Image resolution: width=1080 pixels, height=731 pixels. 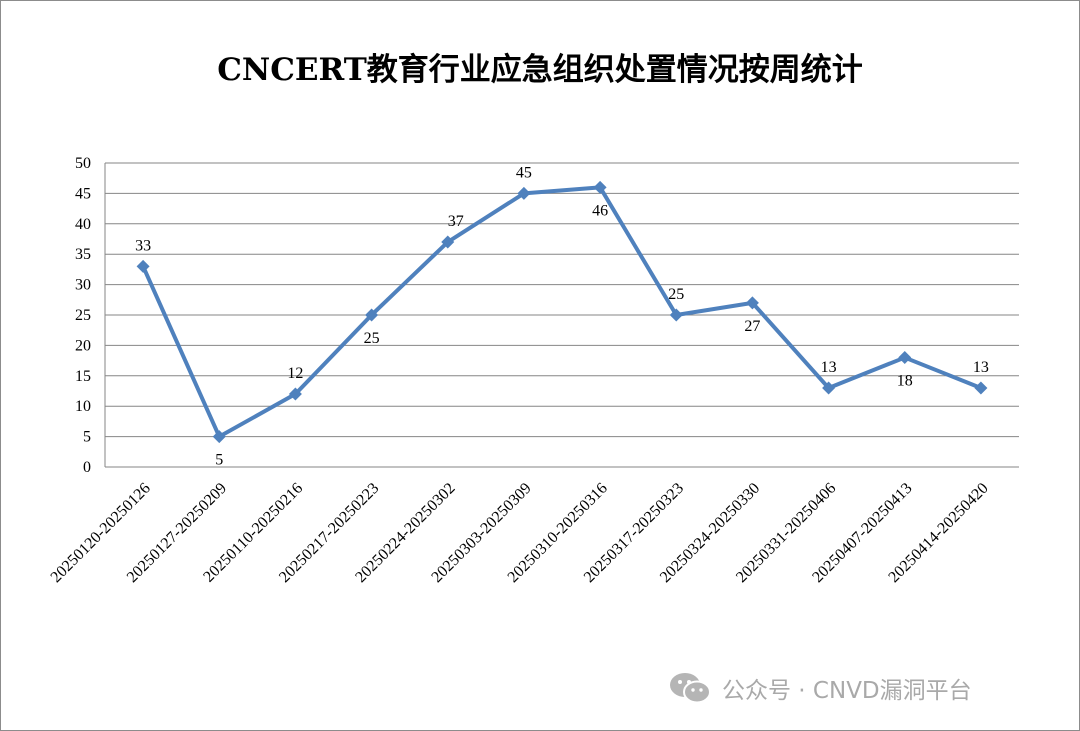 What do you see at coordinates (83, 193) in the screenshot?
I see `y-tick-label: 45` at bounding box center [83, 193].